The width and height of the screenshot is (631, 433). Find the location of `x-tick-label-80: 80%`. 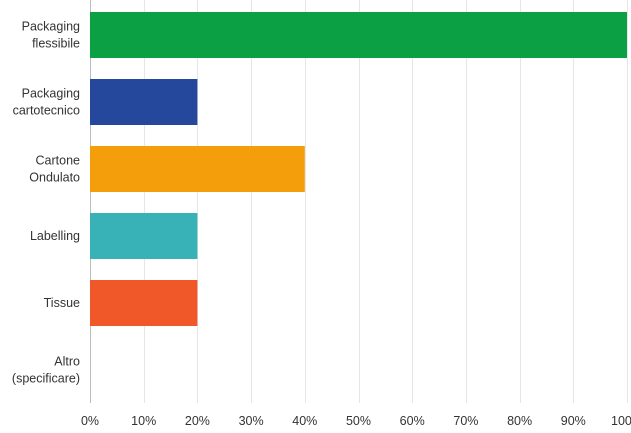

x-tick-label-80: 80% is located at coordinates (519, 421).